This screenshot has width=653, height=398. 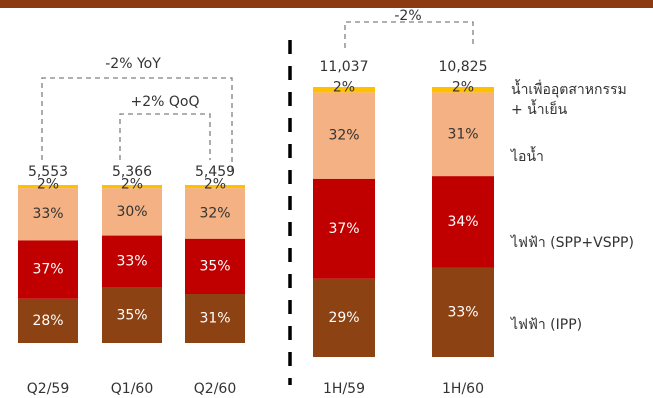 What do you see at coordinates (572, 243) in the screenshot?
I see `legend-label: ไฟฟ้า (SPP+VSPP)` at bounding box center [572, 243].